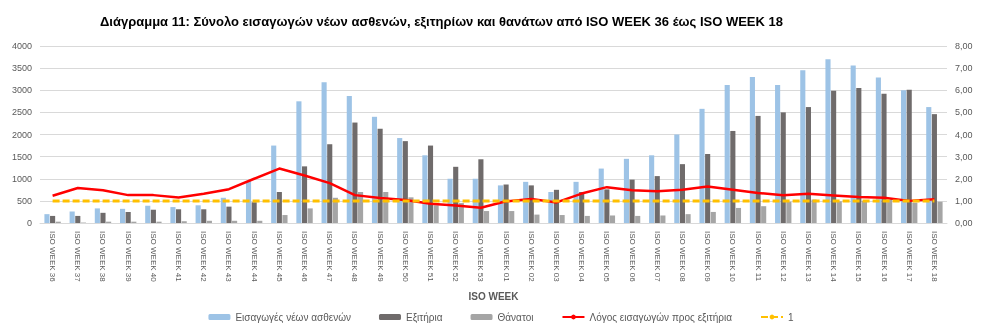  I want to click on x-tick-label: ISO WEEK 40, so click(153, 257).